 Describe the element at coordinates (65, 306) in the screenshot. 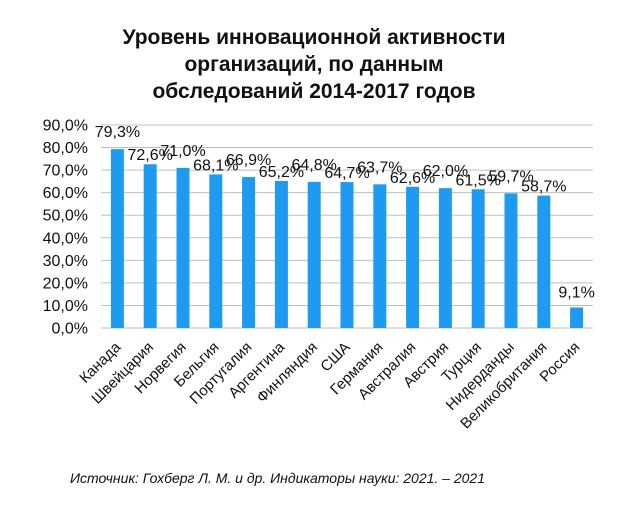

I see `y-tick-label: 10,0%` at that location.